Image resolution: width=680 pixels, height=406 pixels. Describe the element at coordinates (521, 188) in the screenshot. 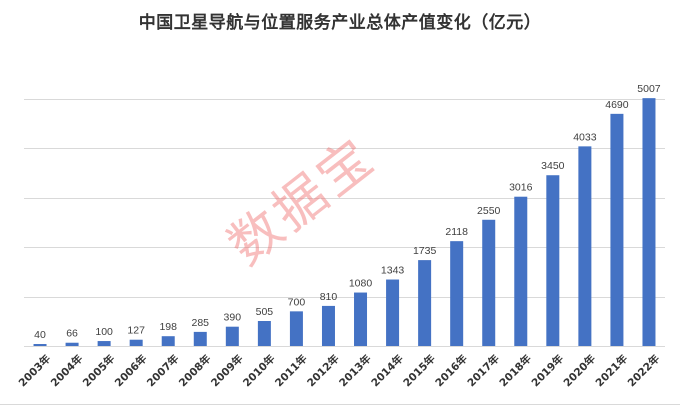

I see `data-label: 3016` at that location.